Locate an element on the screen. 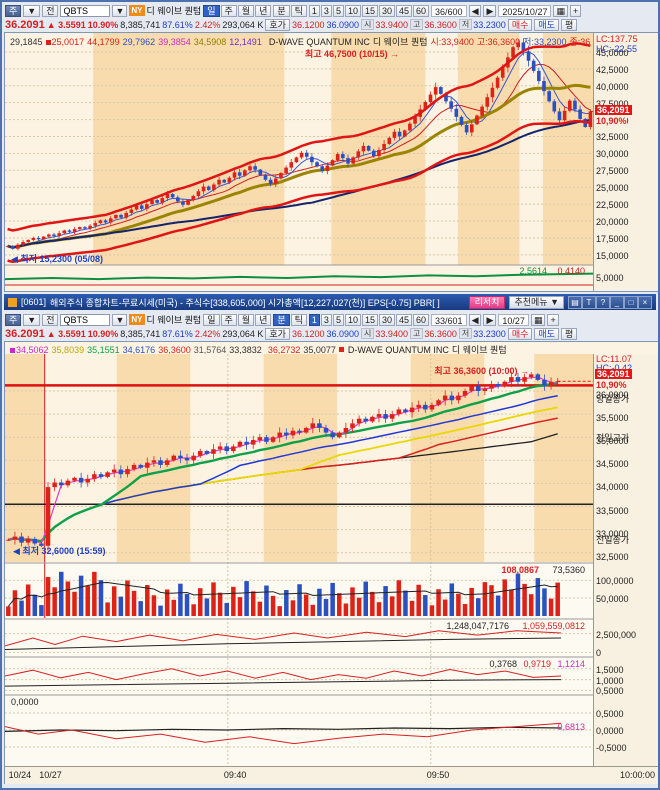 The image size is (660, 790). titlebar-icon-2: ? is located at coordinates (603, 302).